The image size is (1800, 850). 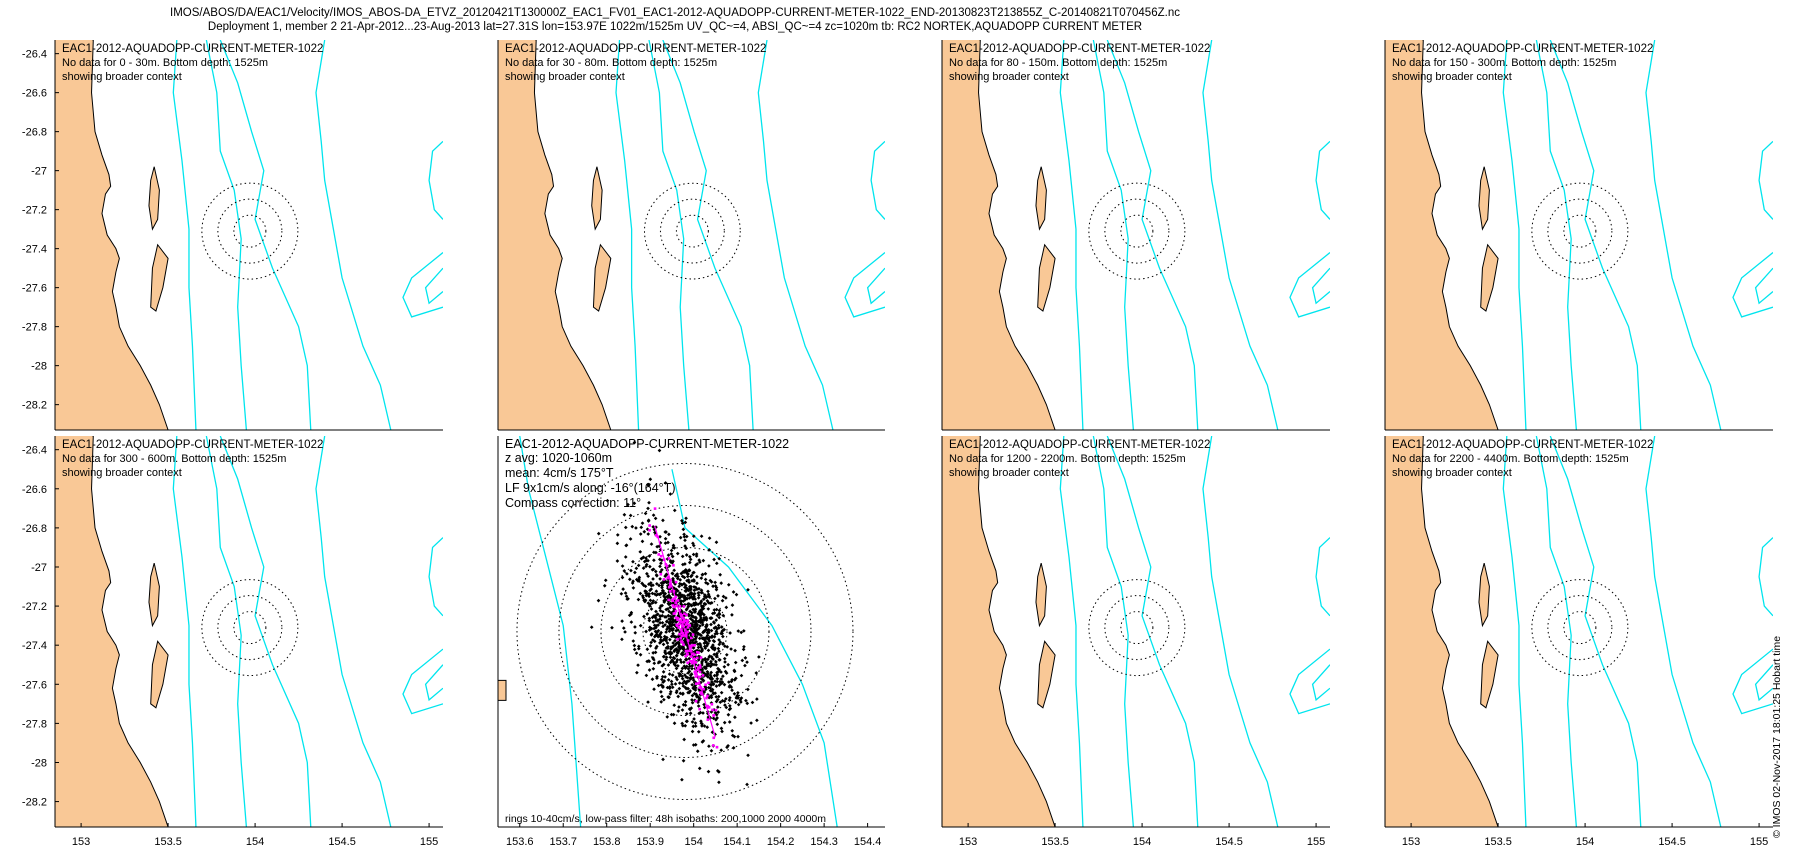 What do you see at coordinates (39, 568) in the screenshot?
I see `y-tick-label: -27` at bounding box center [39, 568].